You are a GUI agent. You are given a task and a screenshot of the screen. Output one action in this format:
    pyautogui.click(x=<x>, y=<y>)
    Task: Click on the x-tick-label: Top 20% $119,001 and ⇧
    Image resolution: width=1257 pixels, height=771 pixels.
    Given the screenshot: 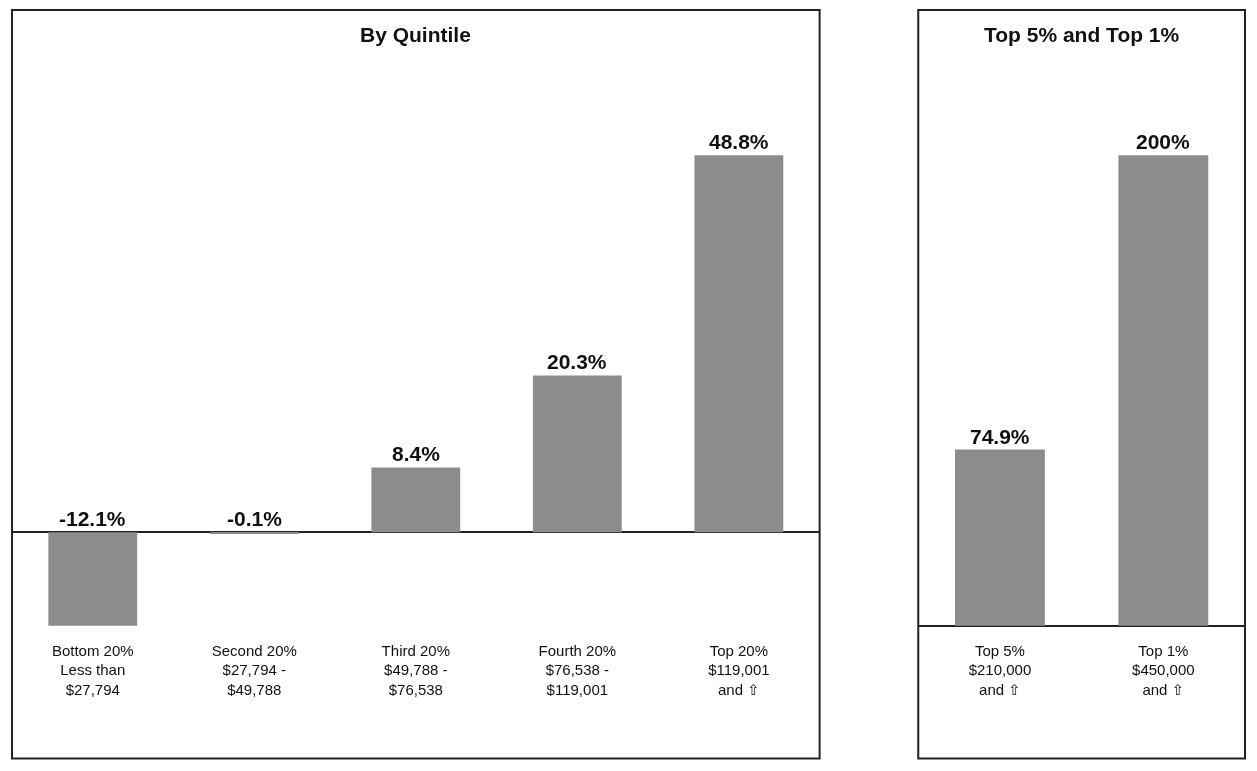 What is the action you would take?
    pyautogui.click(x=739, y=669)
    